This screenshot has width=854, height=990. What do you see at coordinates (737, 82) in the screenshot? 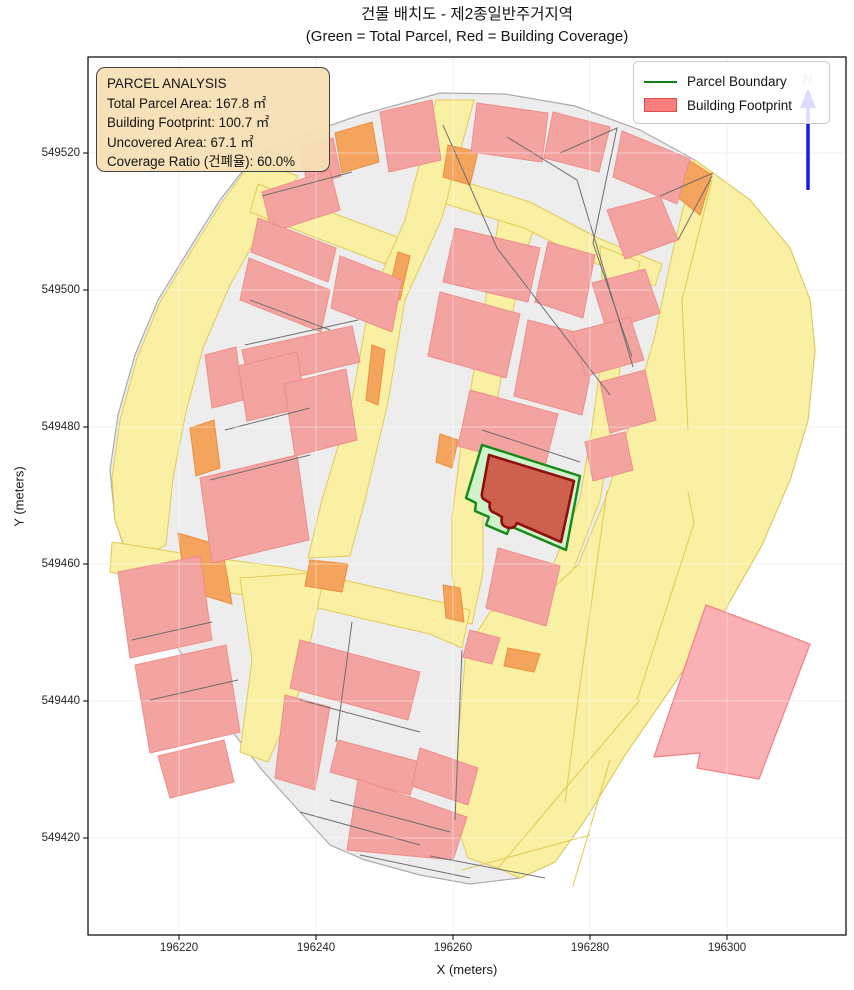
I see `legend-label: Parcel Boundary` at bounding box center [737, 82].